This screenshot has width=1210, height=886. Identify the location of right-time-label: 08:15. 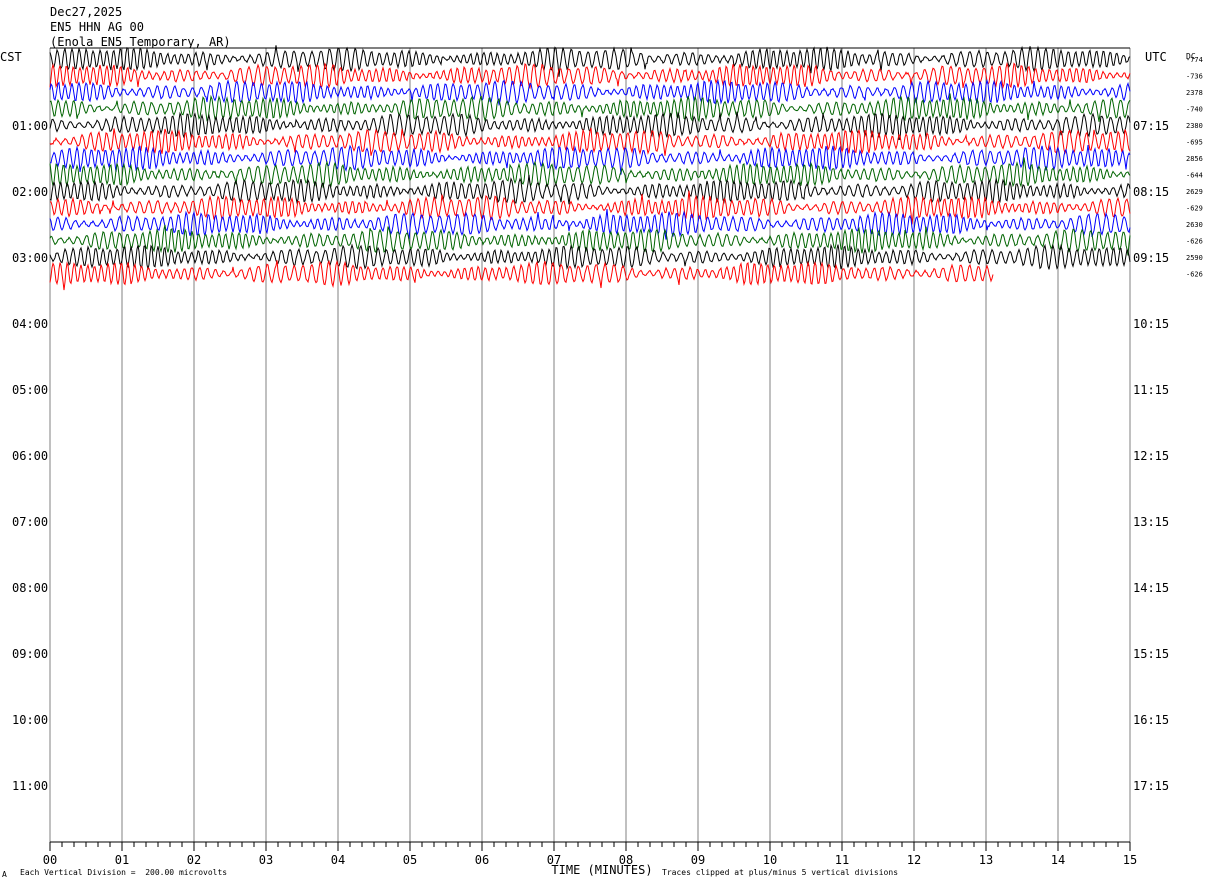
(1151, 192).